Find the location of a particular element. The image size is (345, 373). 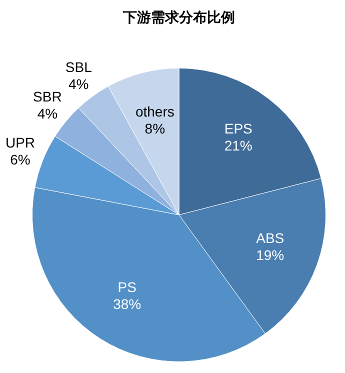

slice-label: UPR is located at coordinates (20, 142).